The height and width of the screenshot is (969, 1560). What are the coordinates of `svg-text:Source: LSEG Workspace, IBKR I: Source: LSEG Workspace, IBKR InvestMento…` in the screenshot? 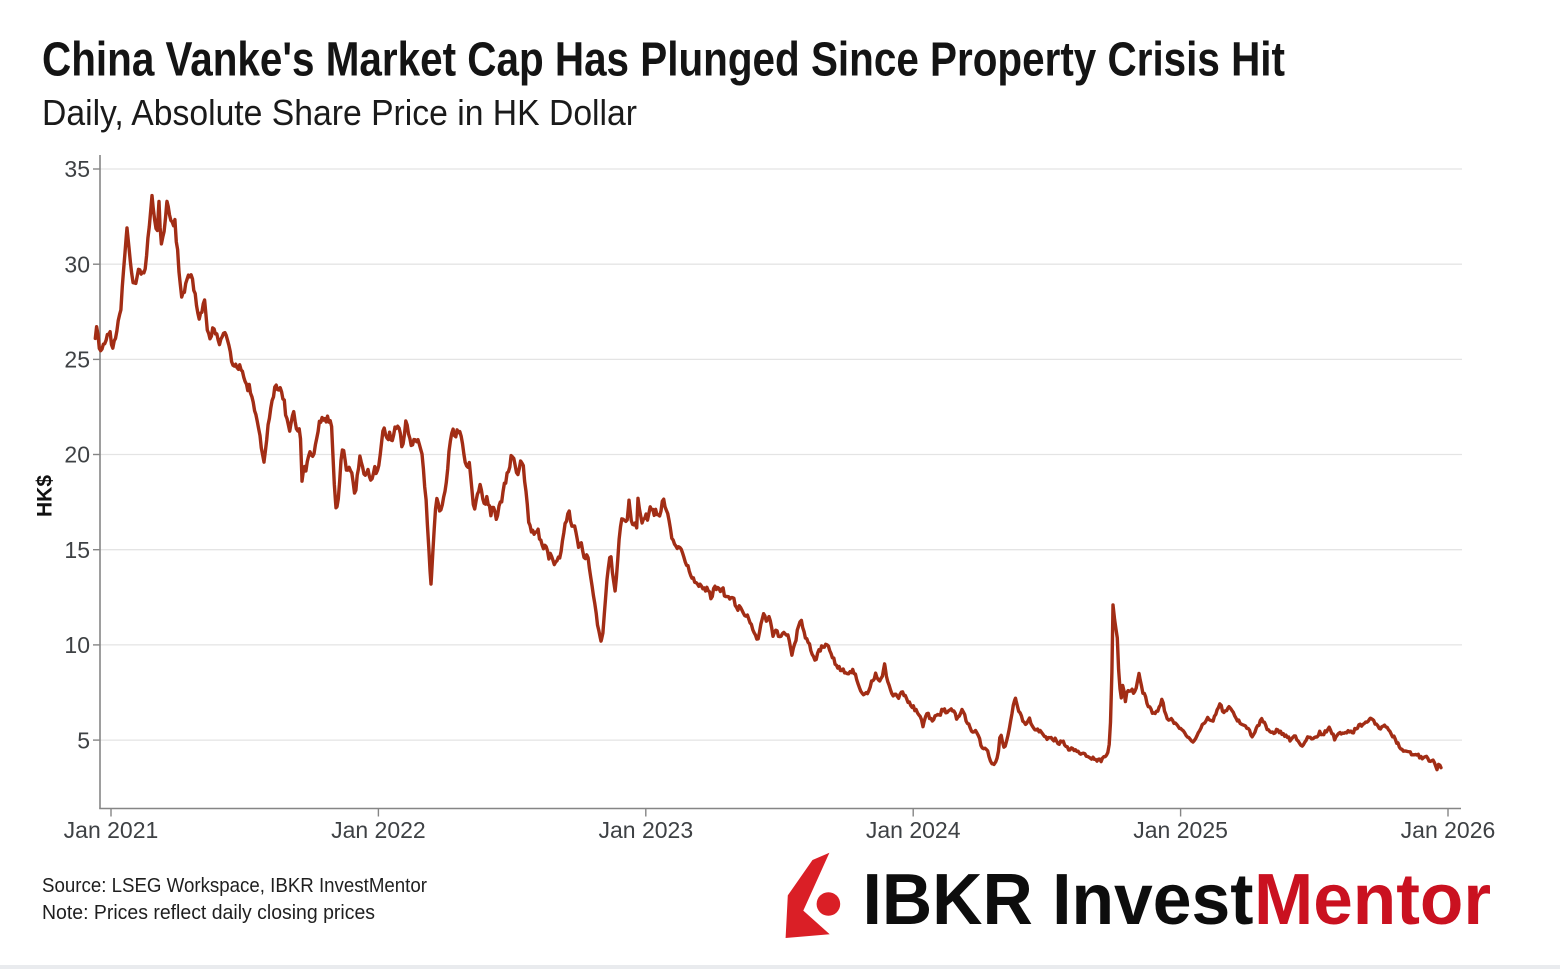 It's located at (234, 886).